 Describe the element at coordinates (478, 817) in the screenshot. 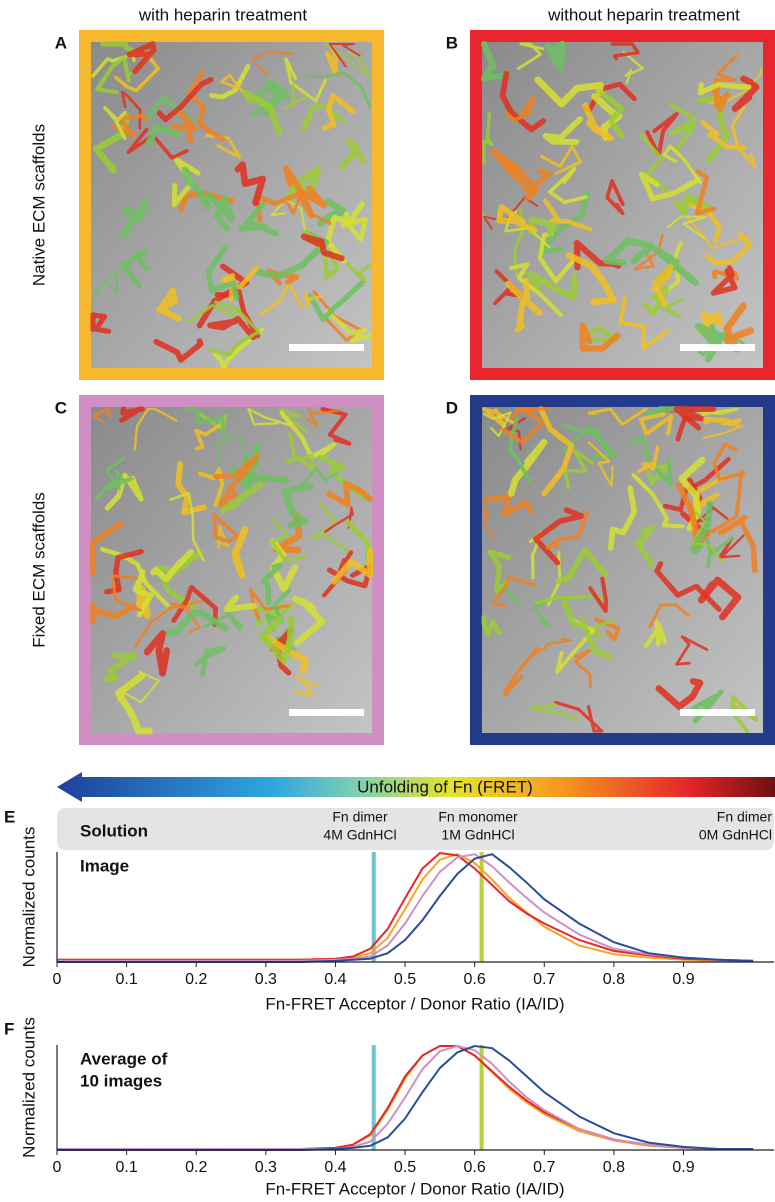

I see `annotation: Fn monomer` at that location.